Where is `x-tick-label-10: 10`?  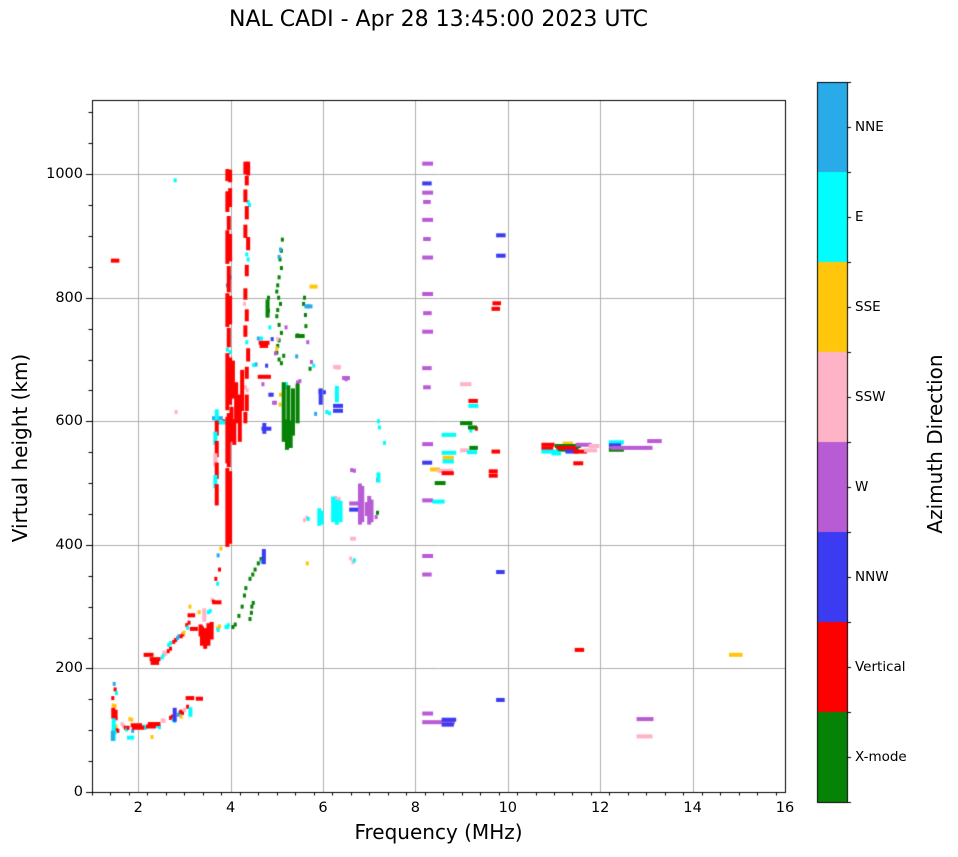
x-tick-label-10: 10 is located at coordinates (508, 808).